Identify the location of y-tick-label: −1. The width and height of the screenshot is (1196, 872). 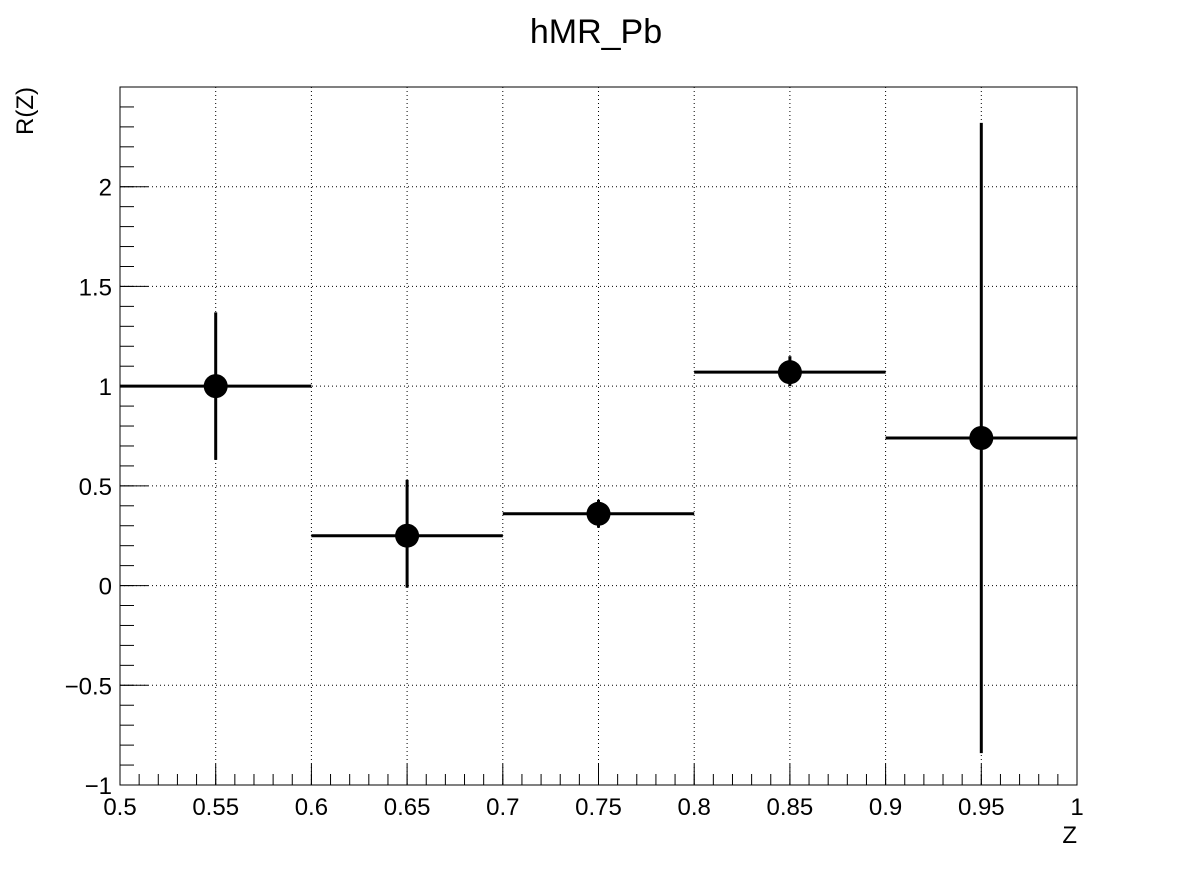
(98, 786).